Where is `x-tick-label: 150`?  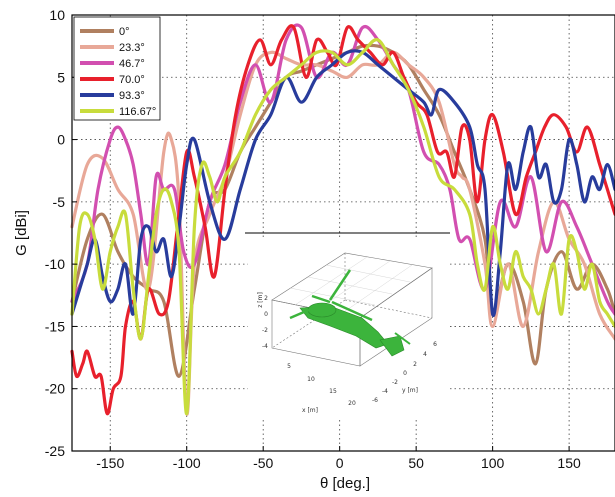
x-tick-label: 150 is located at coordinates (569, 463).